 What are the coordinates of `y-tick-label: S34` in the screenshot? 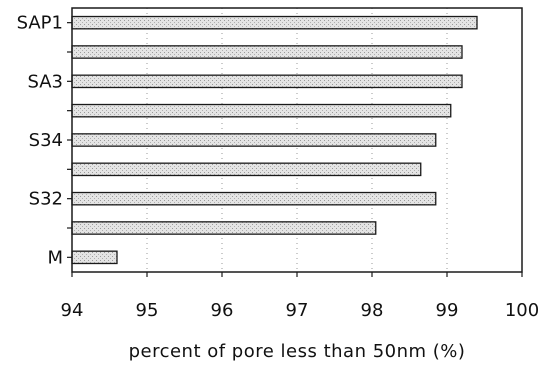 It's located at (46, 140).